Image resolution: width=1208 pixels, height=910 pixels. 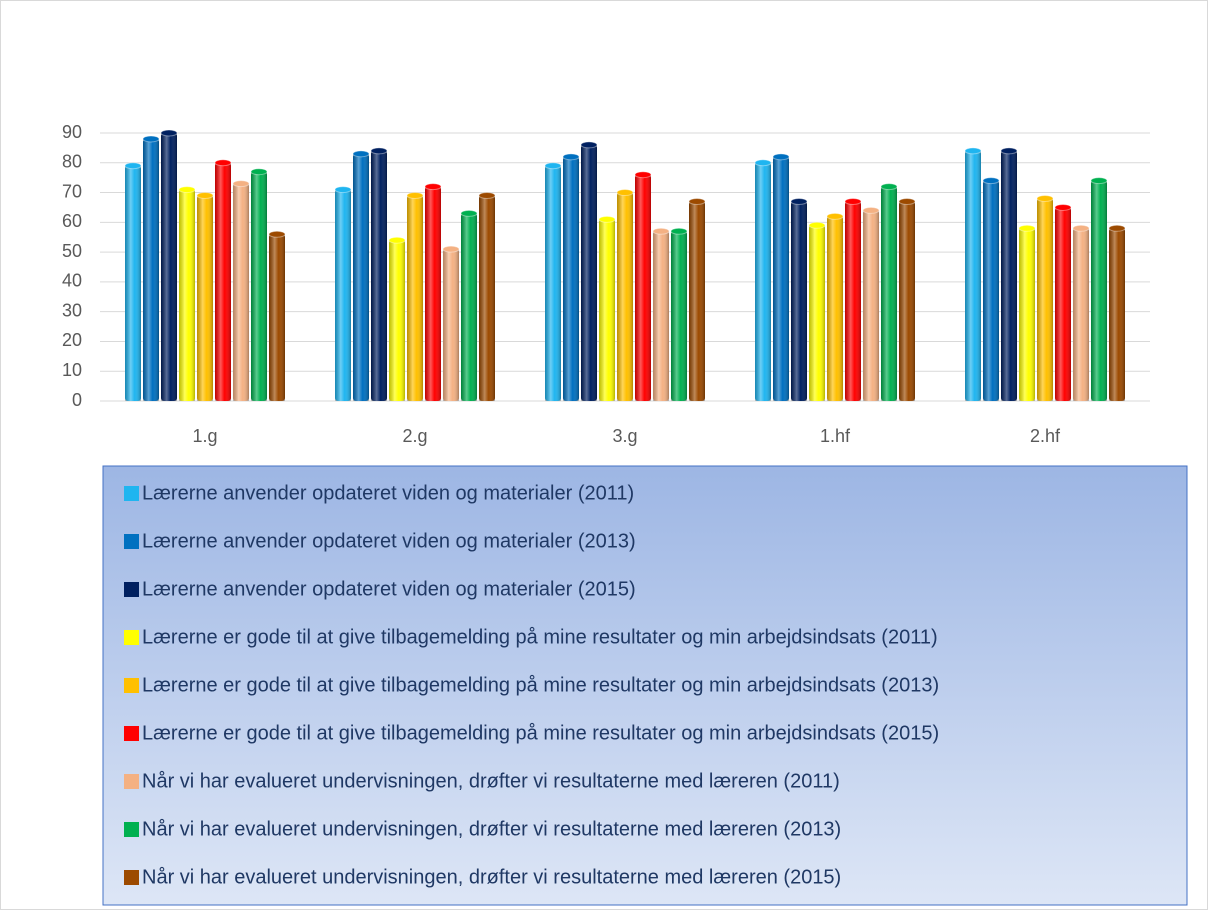 I want to click on x-tick-label: 3.g, so click(x=624, y=436).